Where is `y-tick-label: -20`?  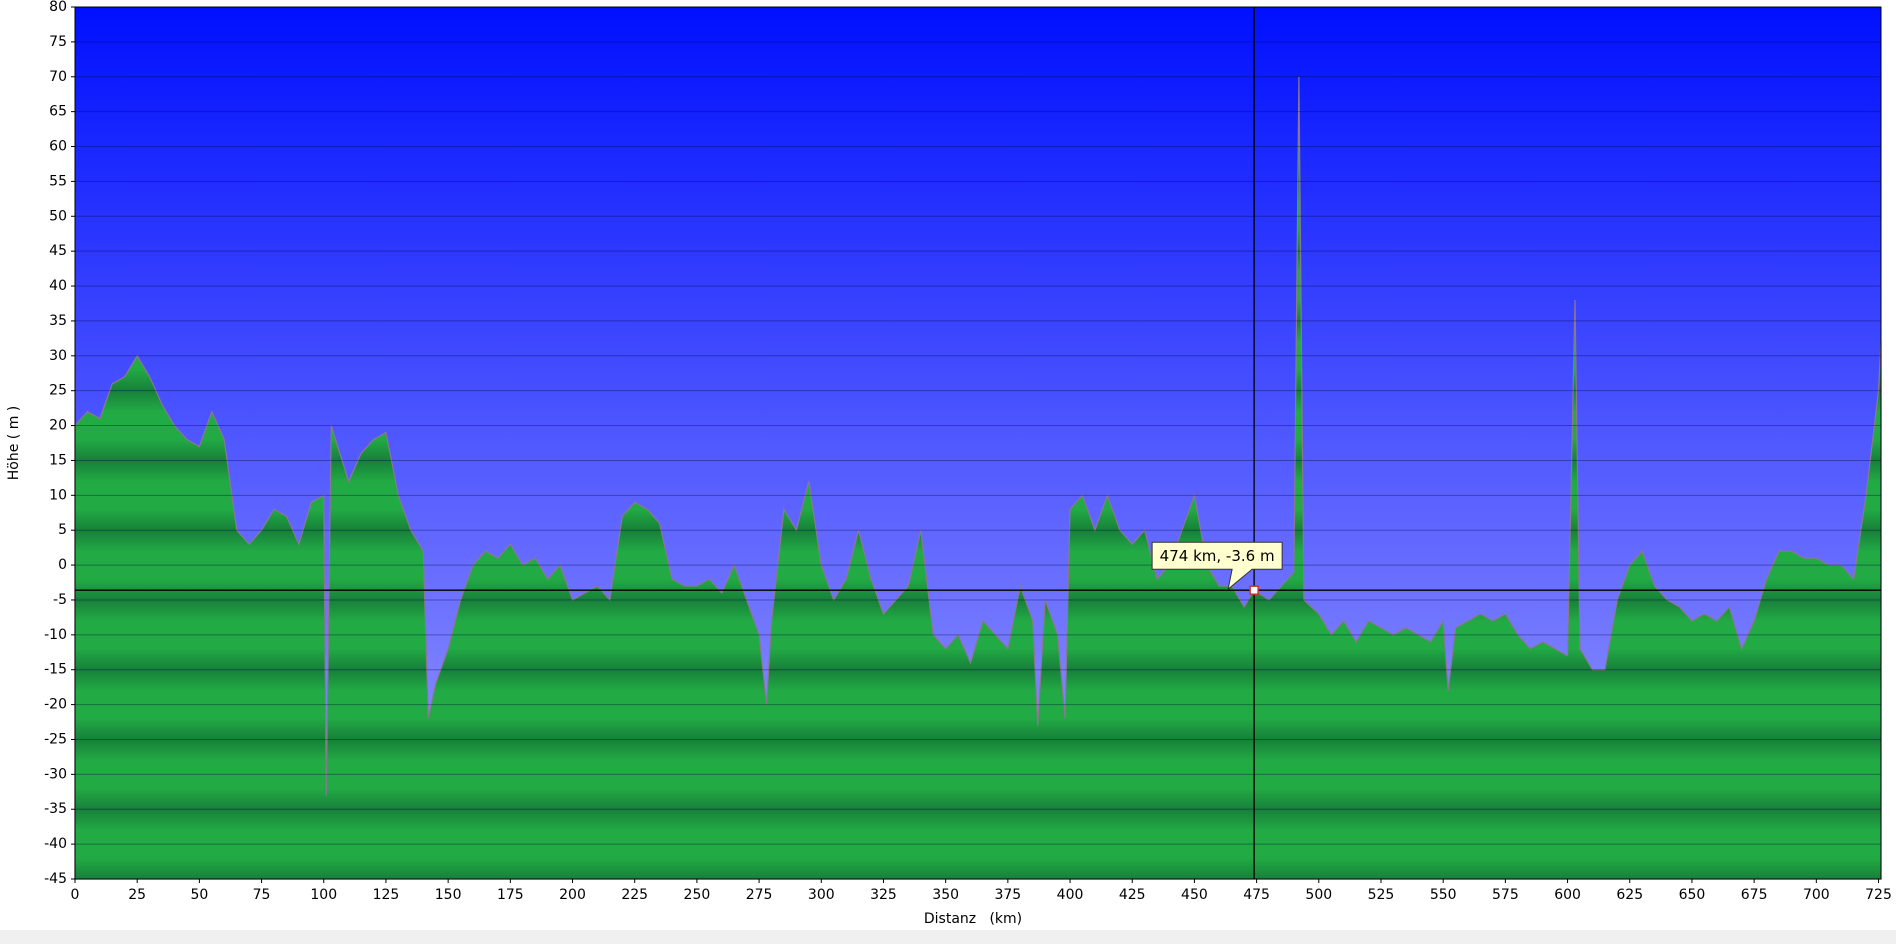
y-tick-label: -20 is located at coordinates (55, 705).